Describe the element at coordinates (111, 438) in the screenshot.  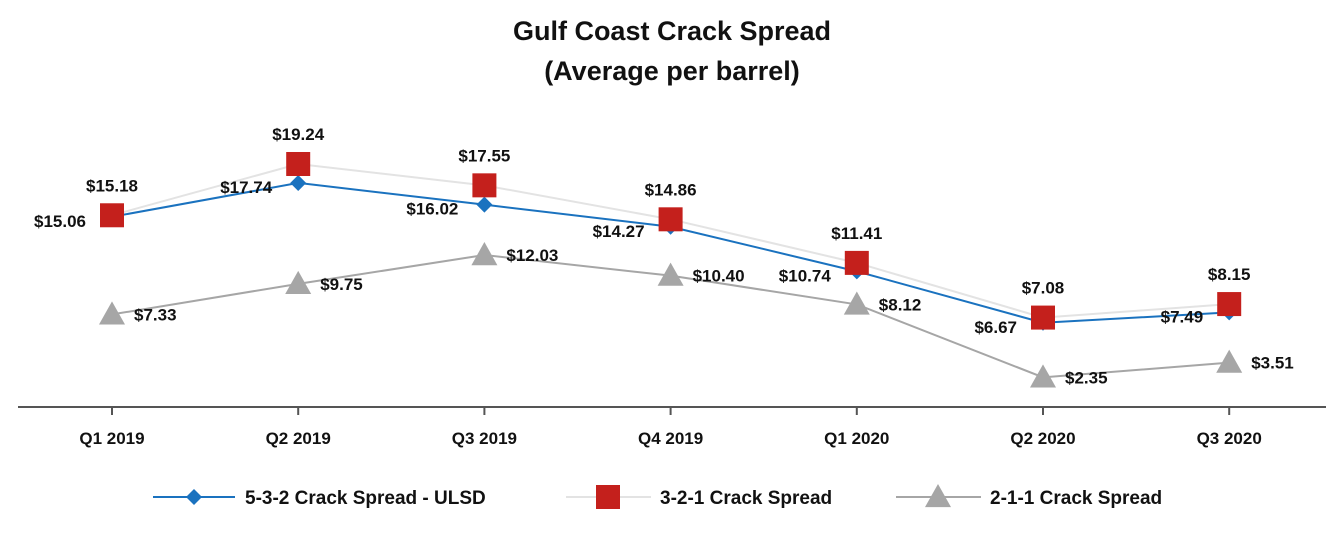
I see `x-tick-label: Q1 2019` at that location.